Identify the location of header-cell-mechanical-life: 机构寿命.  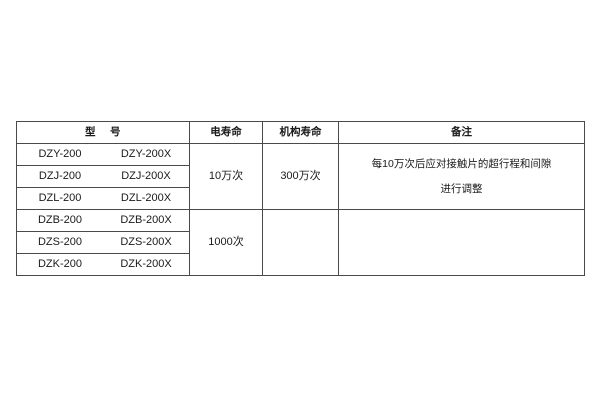
(300, 132).